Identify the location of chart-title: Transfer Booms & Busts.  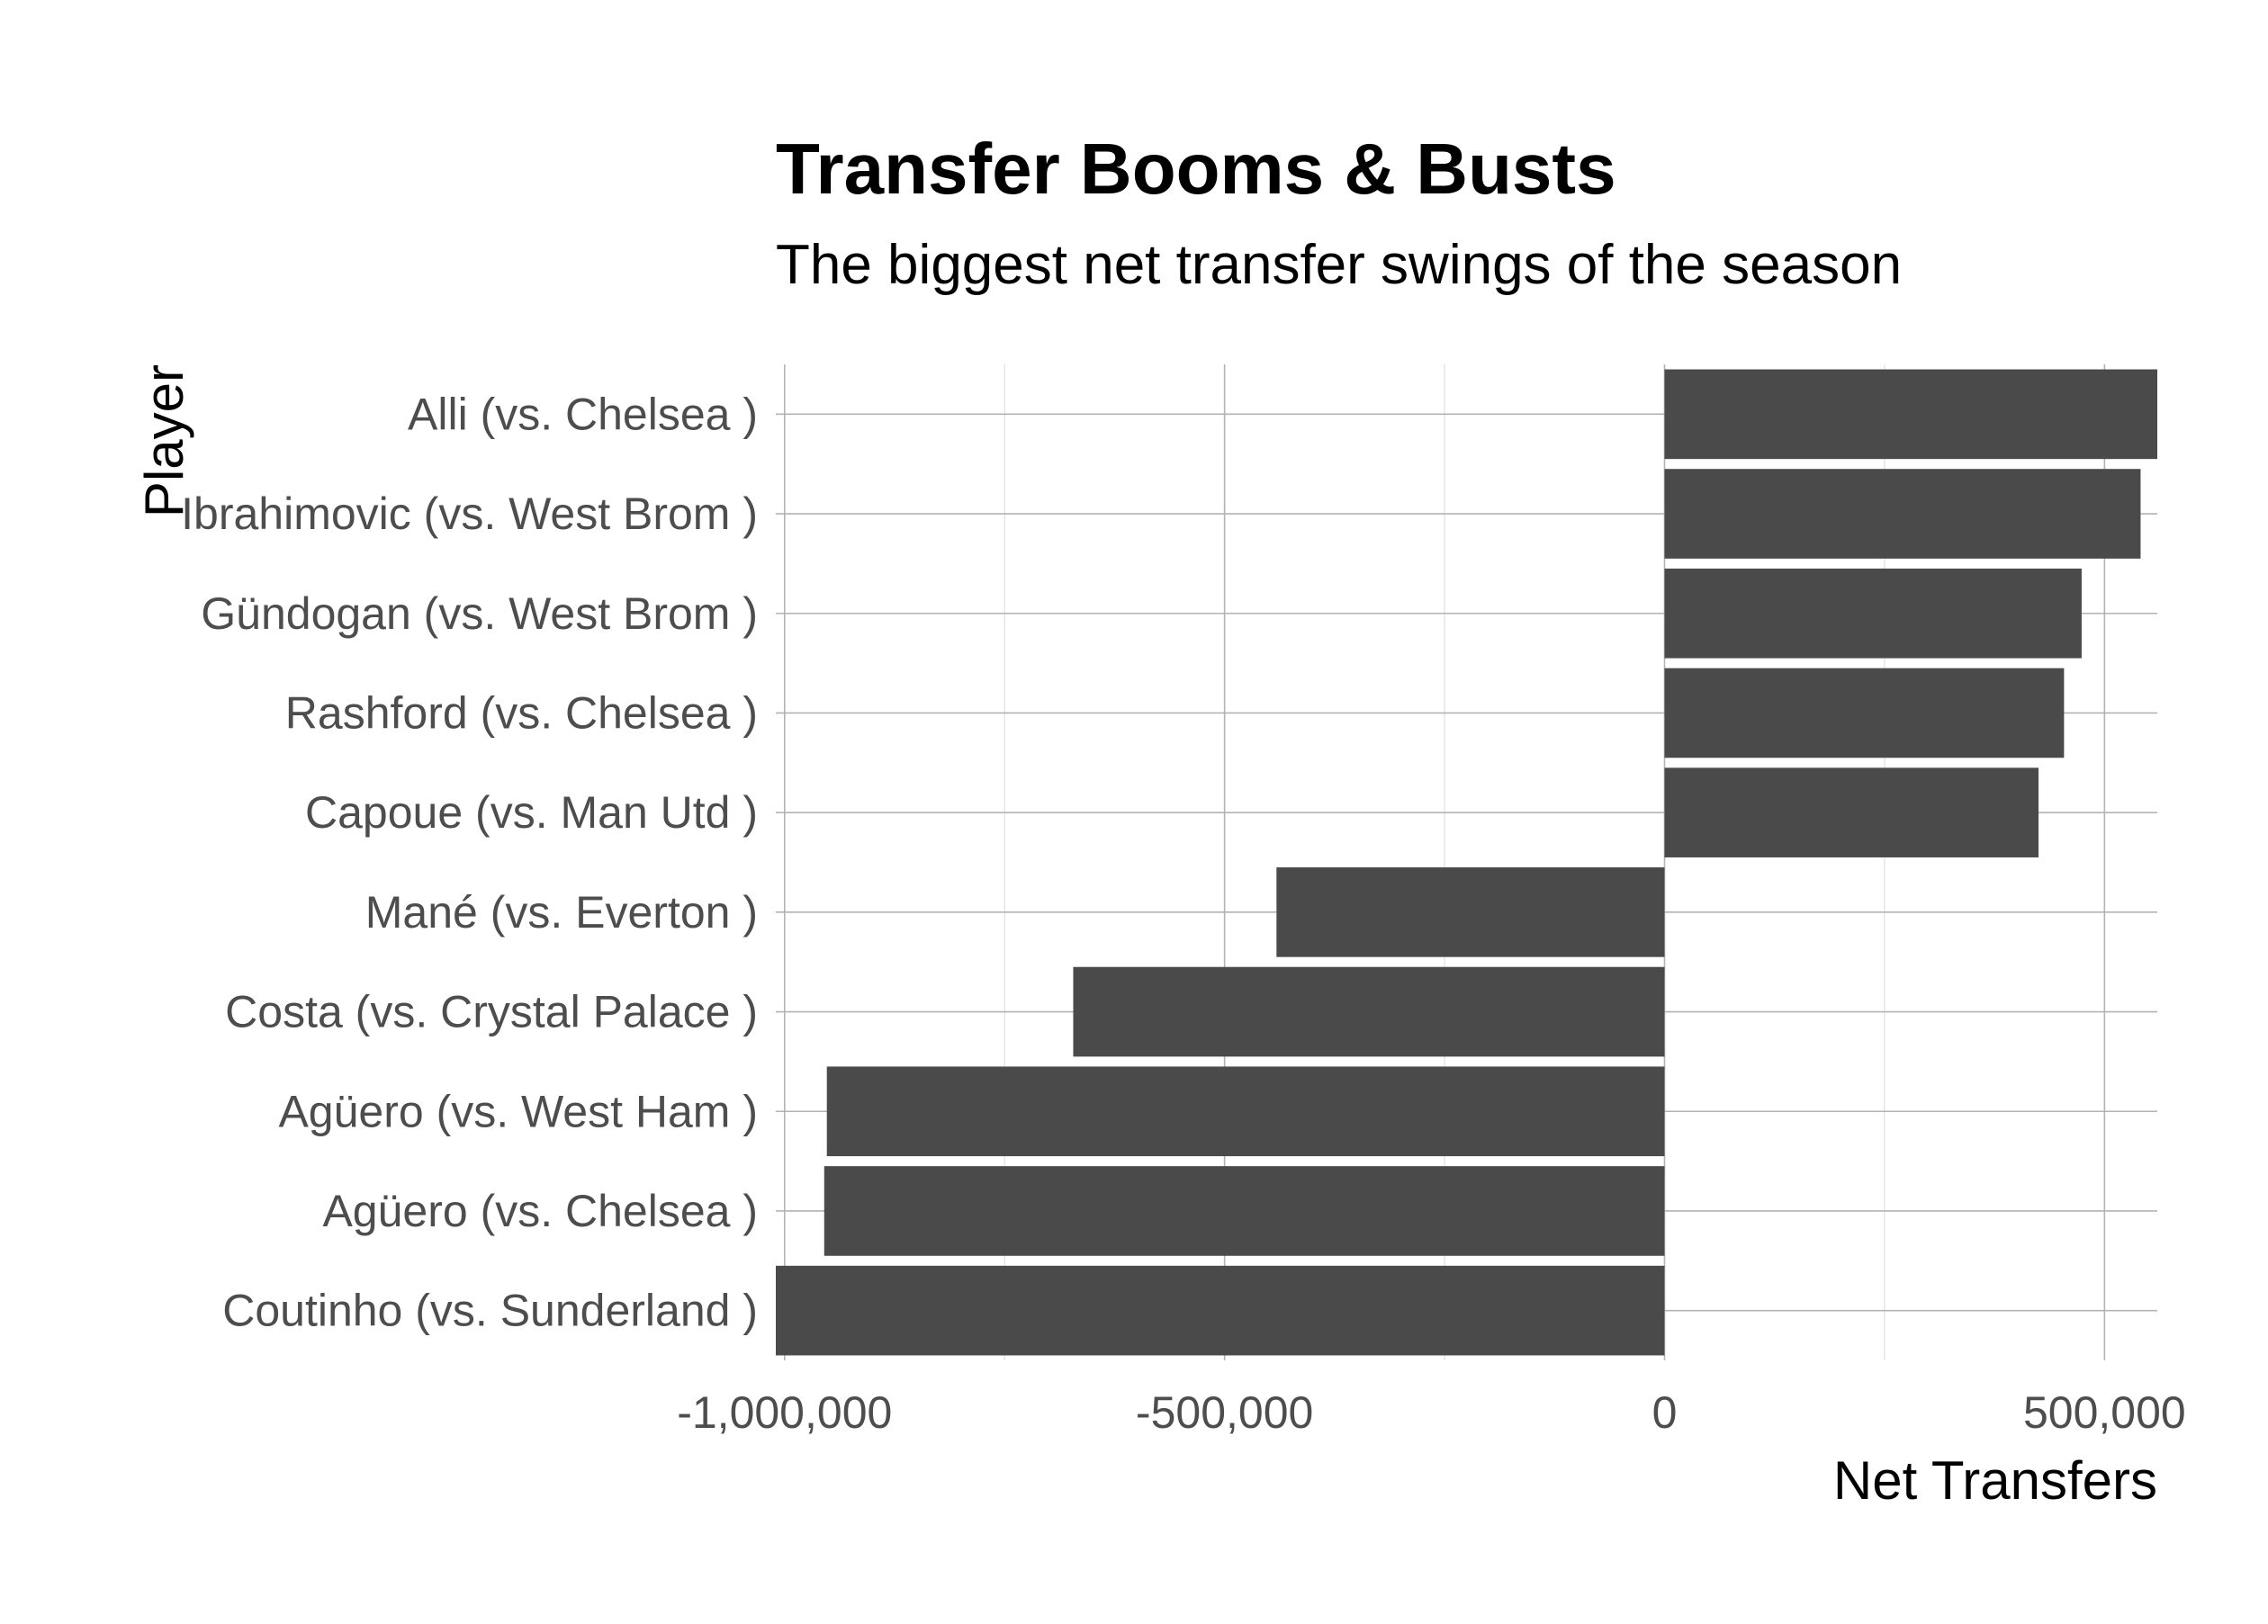
(1196, 169).